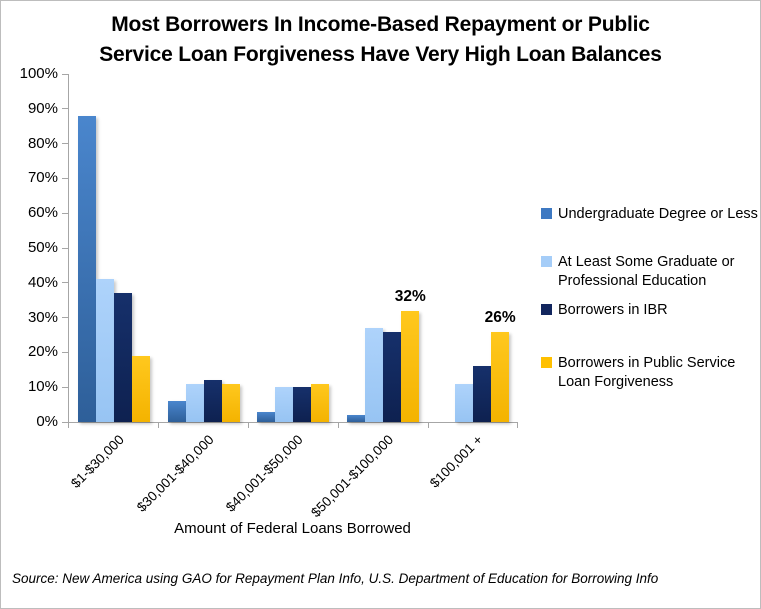  I want to click on y-axis-labels: 0% 10% 20% 30% 40% 50% 60% 70% 80% 90% 100%, so click(29, 248).